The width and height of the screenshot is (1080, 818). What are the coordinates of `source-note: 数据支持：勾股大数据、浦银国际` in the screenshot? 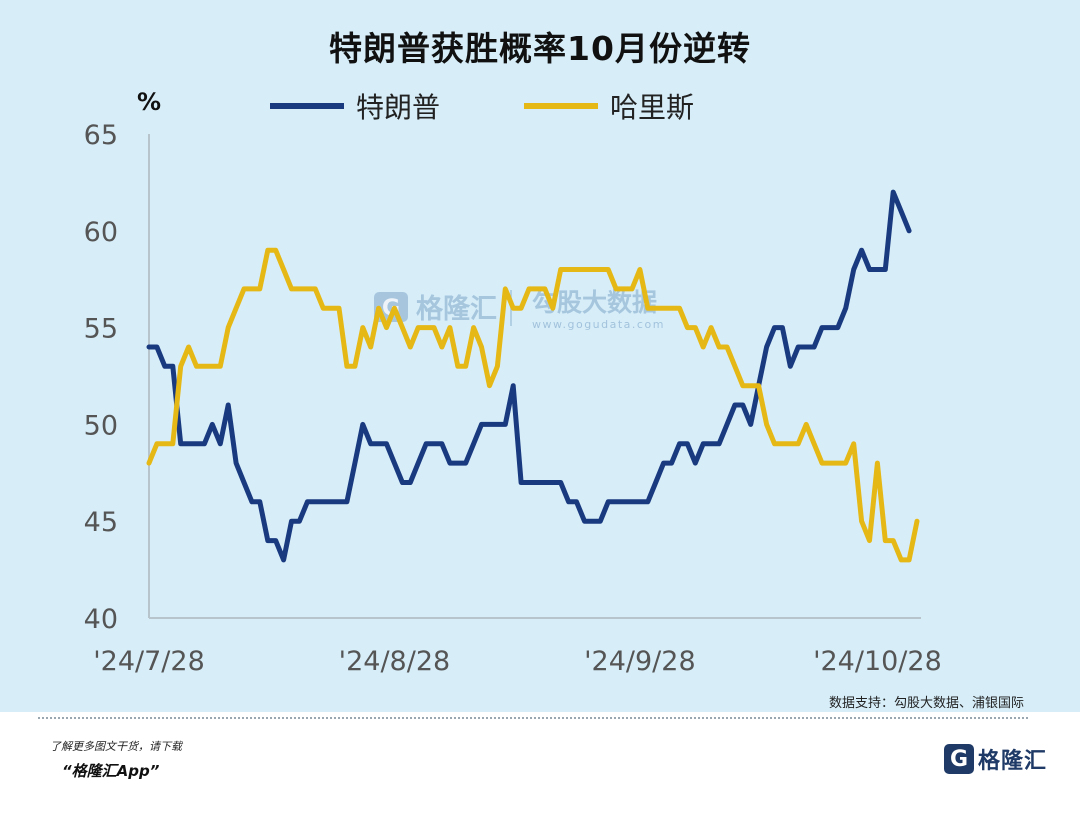 It's located at (926, 703).